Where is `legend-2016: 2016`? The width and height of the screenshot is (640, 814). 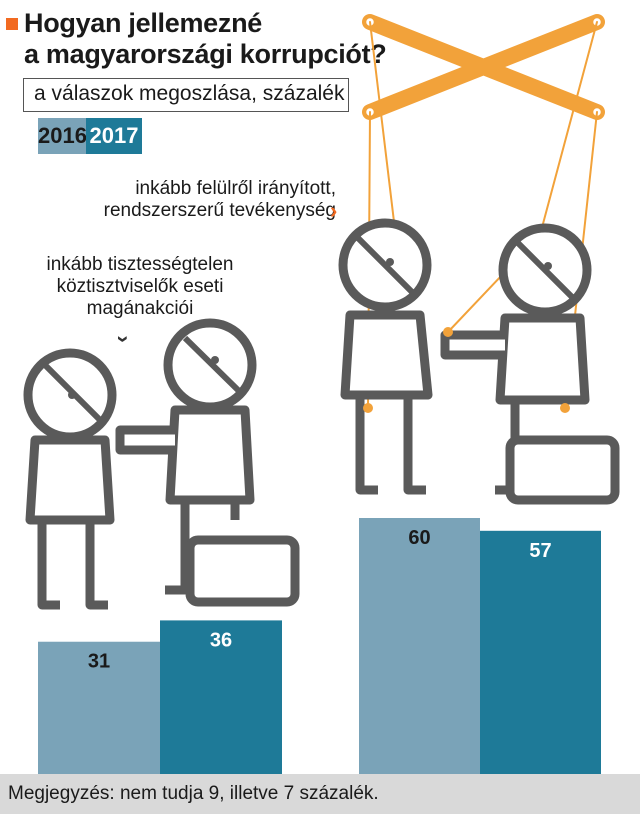 legend-2016: 2016 is located at coordinates (62, 136).